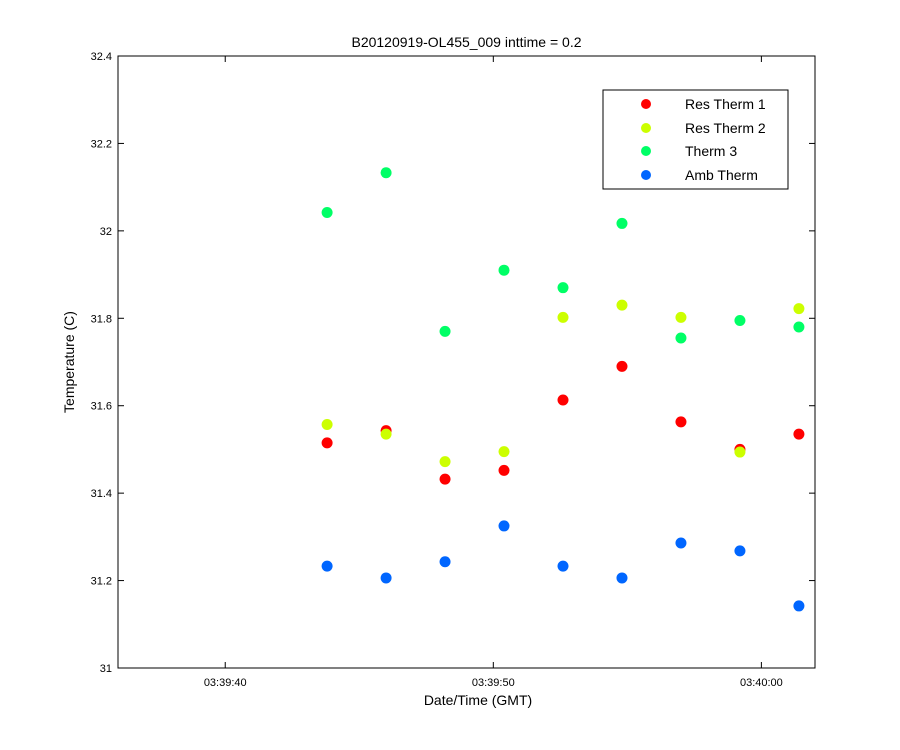  Describe the element at coordinates (646, 175) in the screenshot. I see `legend-marker-amb-therm` at that location.